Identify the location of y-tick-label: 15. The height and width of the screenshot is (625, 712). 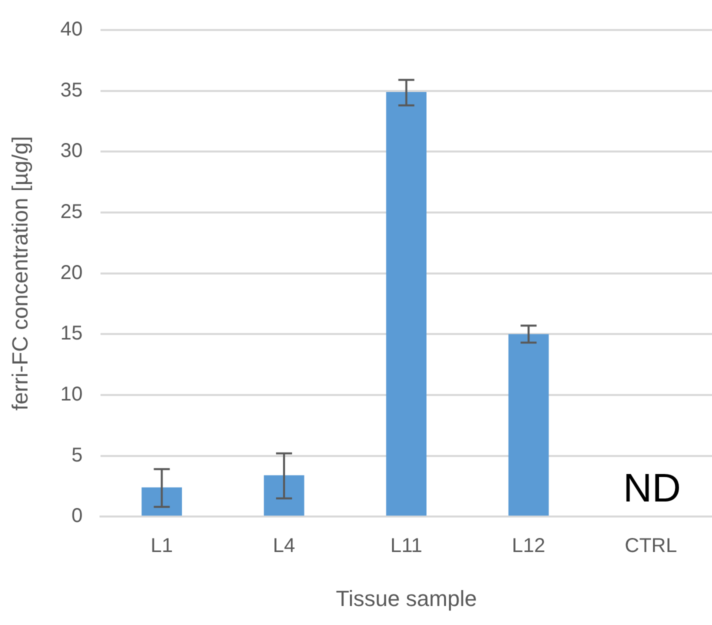
(71, 333).